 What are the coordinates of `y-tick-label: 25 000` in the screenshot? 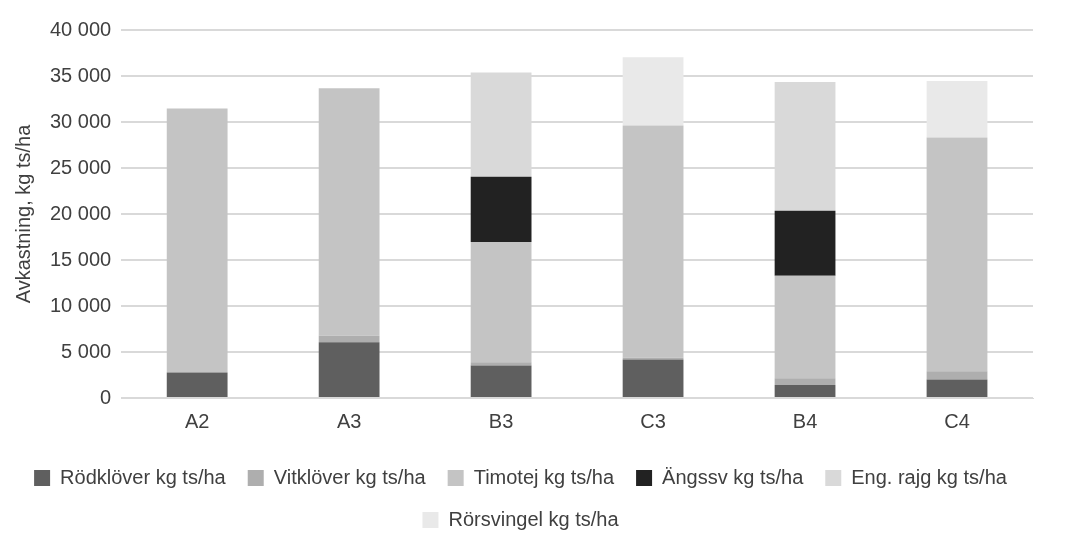 It's located at (81, 166).